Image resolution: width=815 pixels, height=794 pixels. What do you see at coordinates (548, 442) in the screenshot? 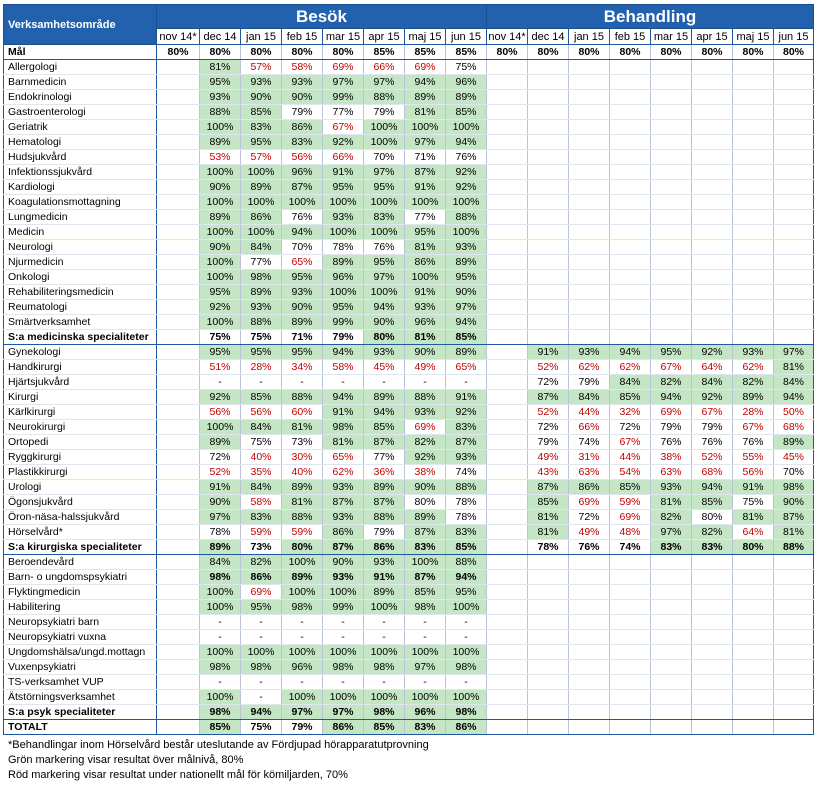
I see `behandling-value-cell: 79%` at bounding box center [548, 442].